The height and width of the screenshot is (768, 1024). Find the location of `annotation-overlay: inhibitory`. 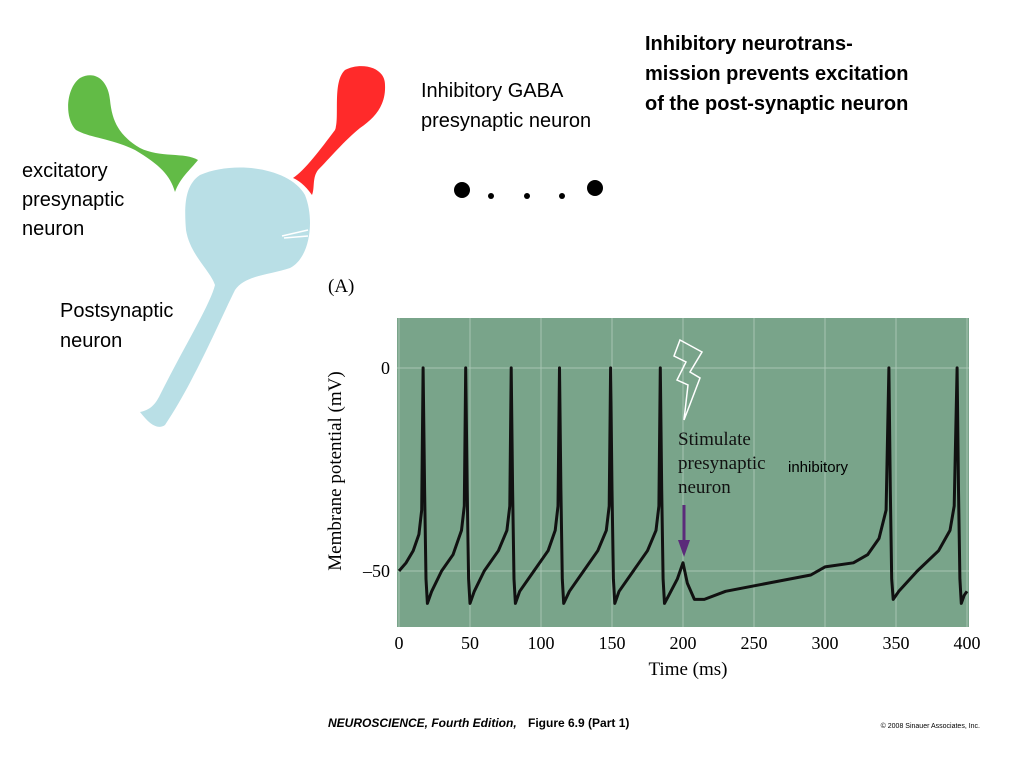

annotation-overlay: inhibitory is located at coordinates (818, 467).